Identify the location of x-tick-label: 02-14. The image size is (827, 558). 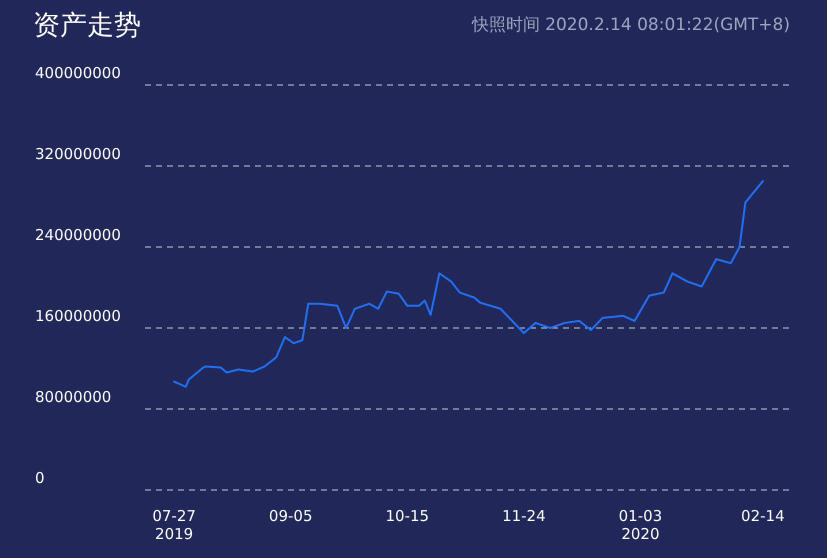
(763, 516).